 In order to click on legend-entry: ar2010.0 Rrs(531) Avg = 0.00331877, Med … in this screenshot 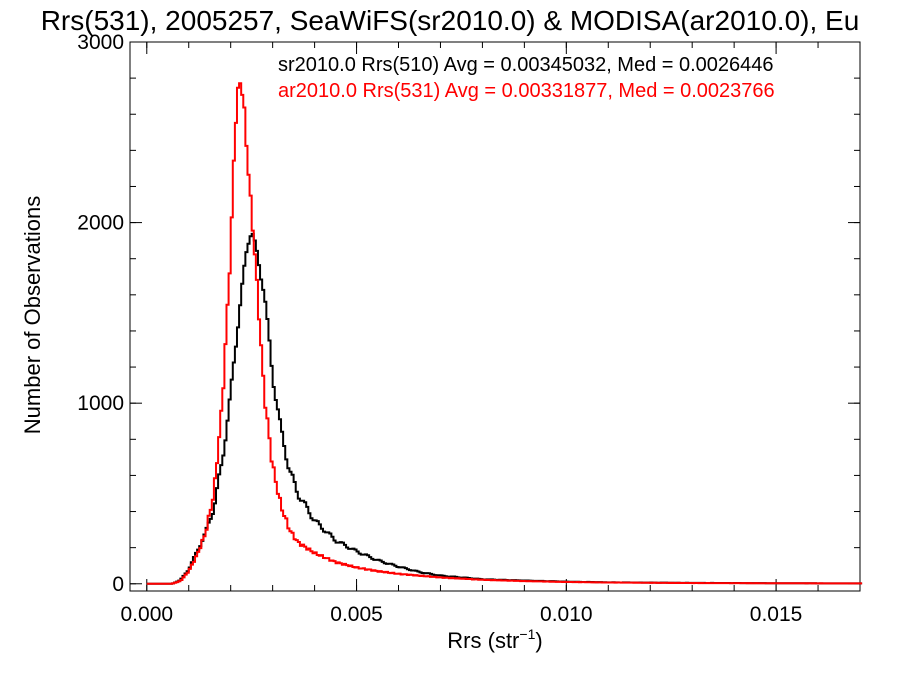, I will do `click(526, 91)`.